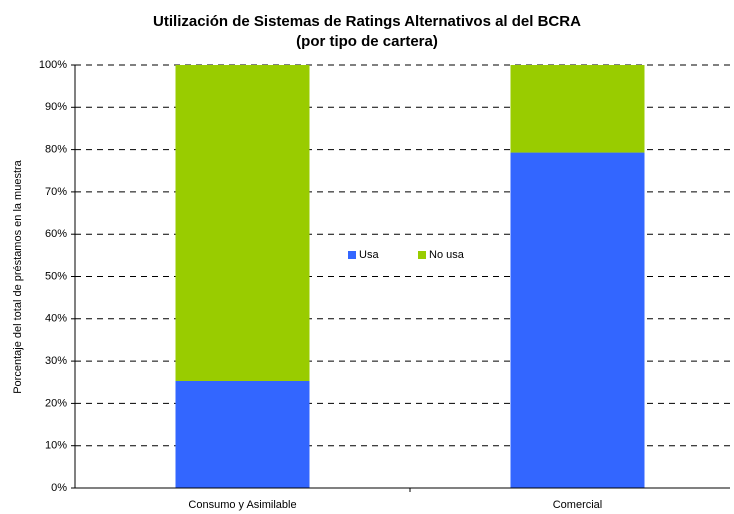 This screenshot has width=734, height=514. I want to click on y-tick-label: 30%, so click(56, 361).